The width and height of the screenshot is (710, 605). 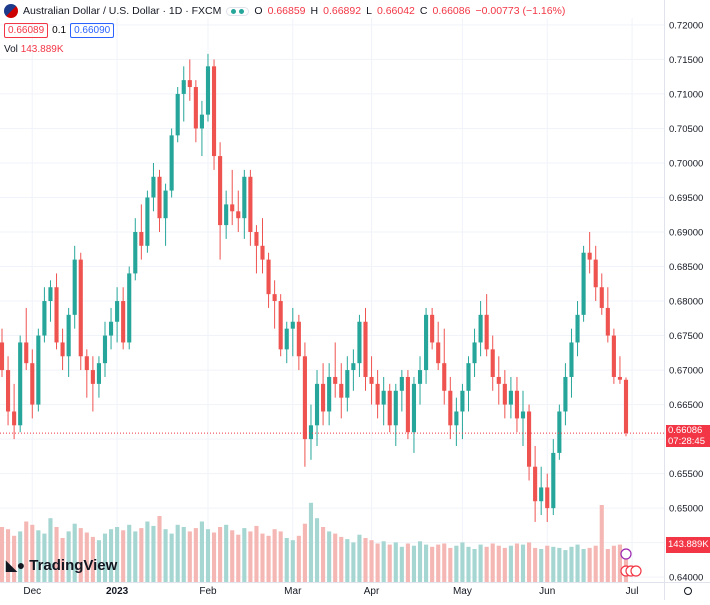 I want to click on close-label: C, so click(x=423, y=11).